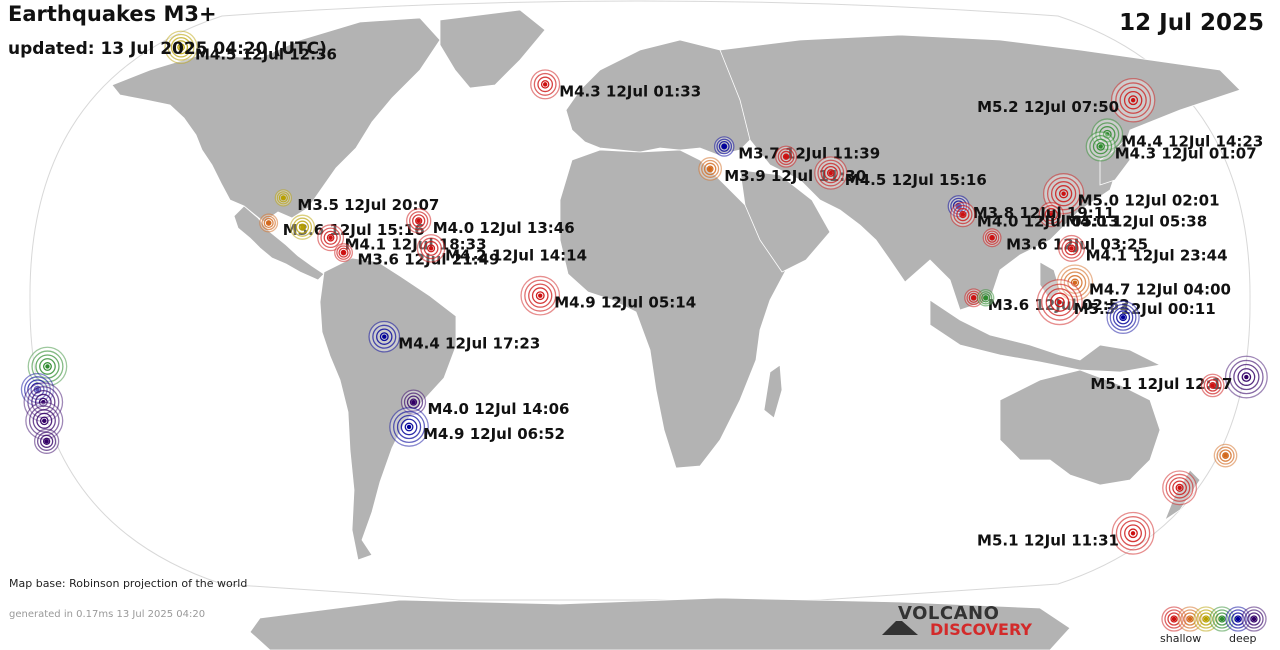  I want to click on madagascar-land, so click(773, 391).